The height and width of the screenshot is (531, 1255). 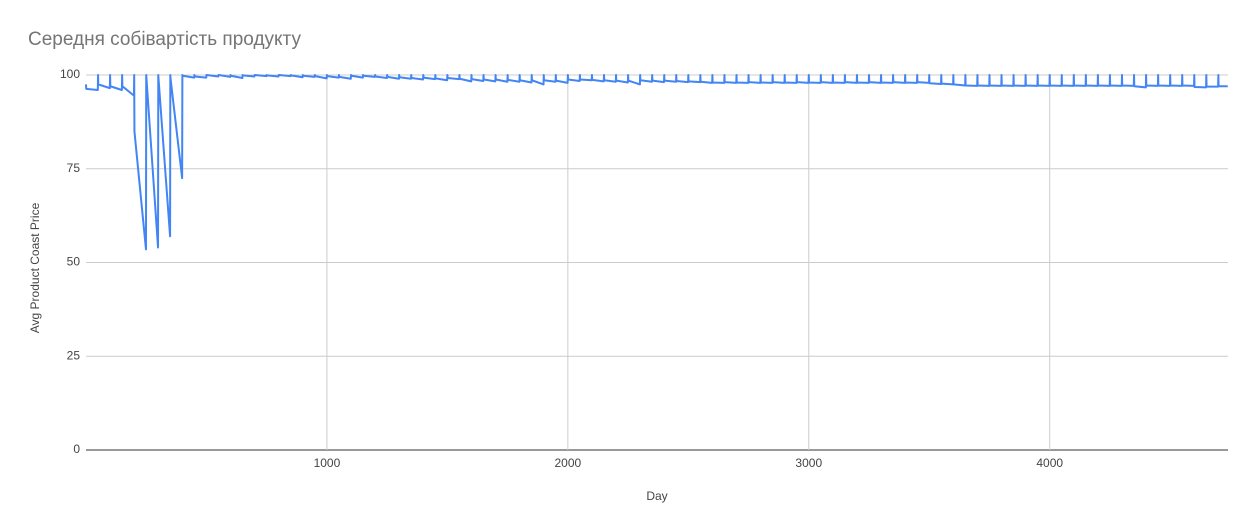 I want to click on x-tick-label: 3000, so click(x=808, y=463).